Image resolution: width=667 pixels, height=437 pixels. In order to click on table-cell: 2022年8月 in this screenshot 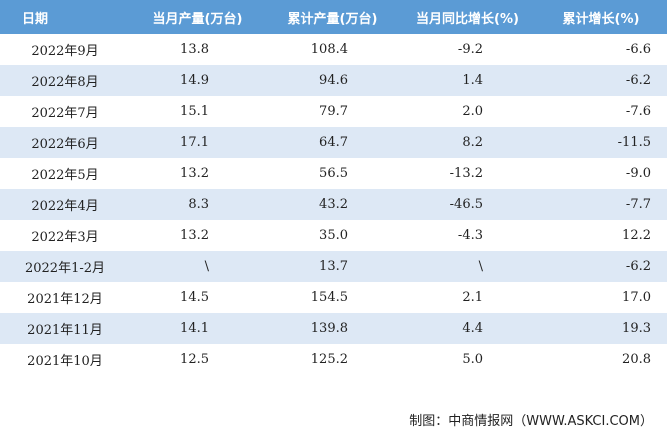, I will do `click(65, 80)`.